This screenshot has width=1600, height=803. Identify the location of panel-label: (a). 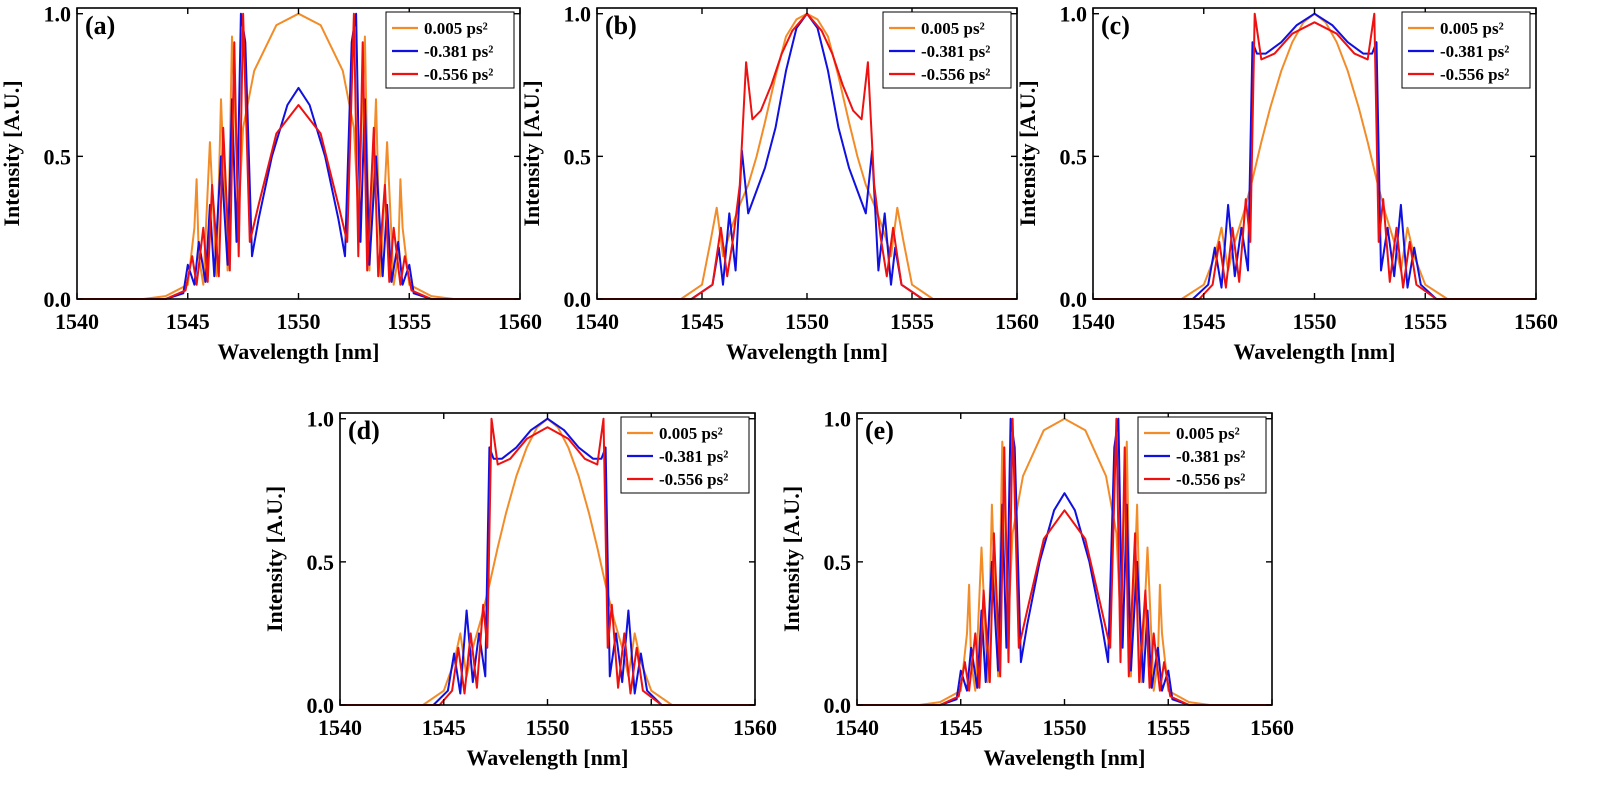
(100, 25).